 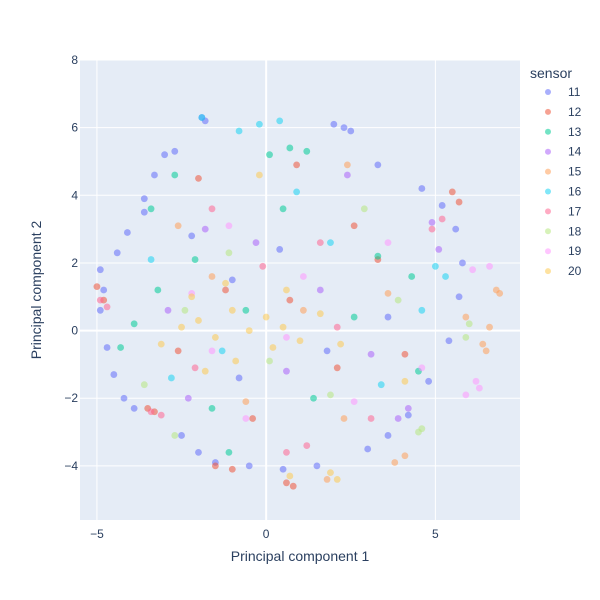 What do you see at coordinates (575, 132) in the screenshot?
I see `legend-label: 13` at bounding box center [575, 132].